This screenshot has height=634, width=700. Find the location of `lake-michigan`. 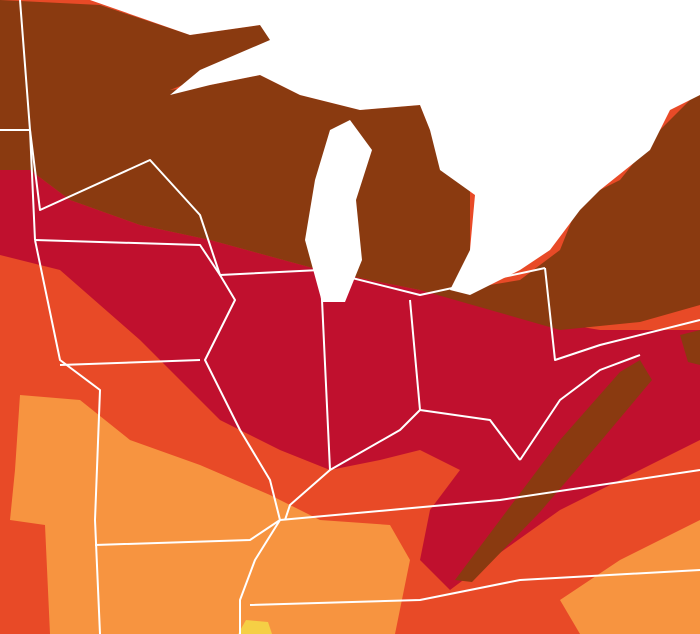

lake-michigan is located at coordinates (338, 211).